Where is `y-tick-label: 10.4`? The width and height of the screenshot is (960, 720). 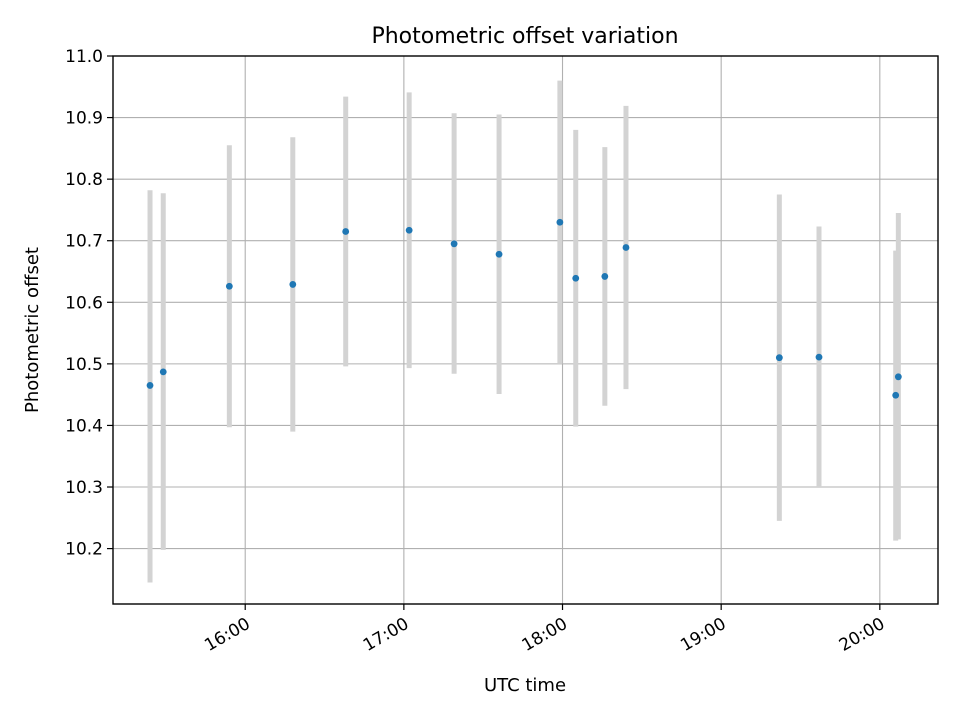 y-tick-label: 10.4 is located at coordinates (84, 426).